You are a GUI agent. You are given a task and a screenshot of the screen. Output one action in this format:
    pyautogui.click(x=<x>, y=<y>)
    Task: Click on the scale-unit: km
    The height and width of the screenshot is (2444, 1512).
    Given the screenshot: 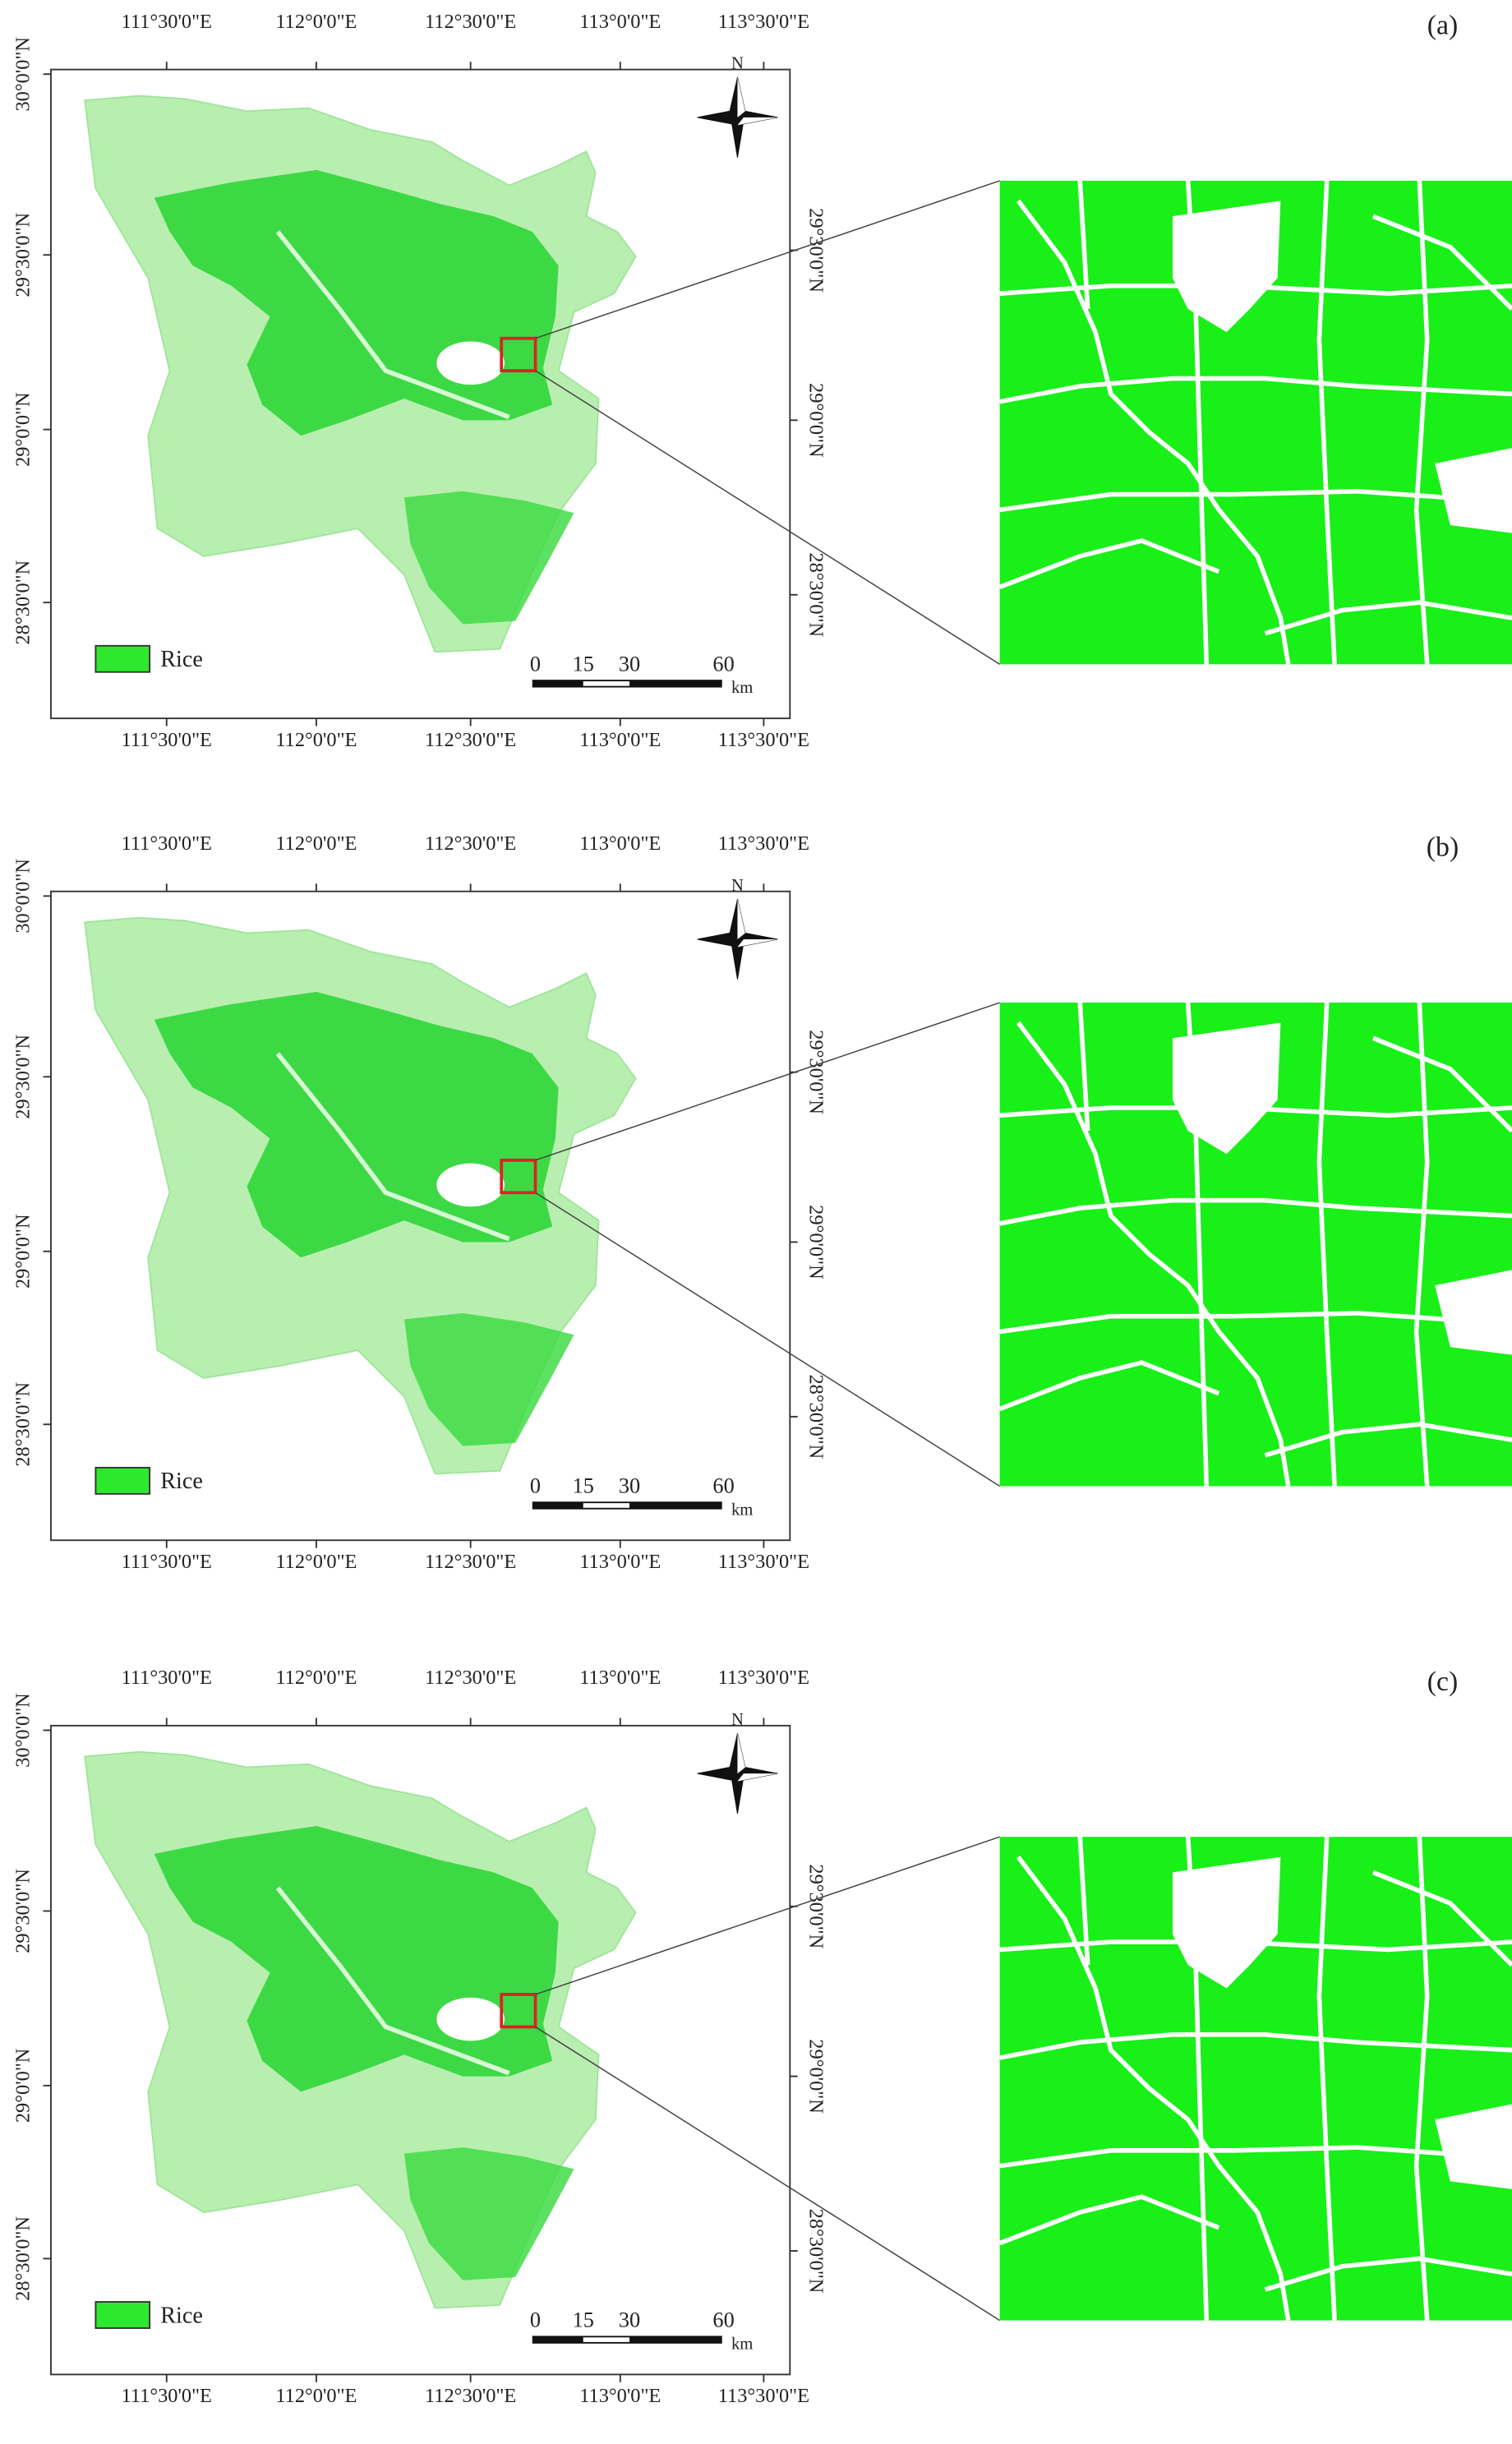 What is the action you would take?
    pyautogui.click(x=742, y=688)
    